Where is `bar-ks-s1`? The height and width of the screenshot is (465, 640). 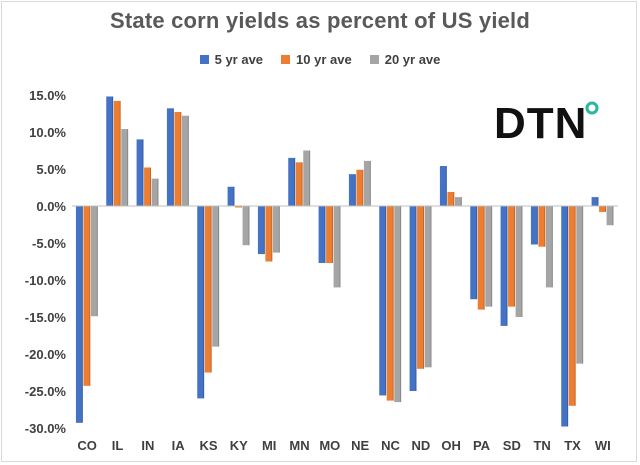
bar-ks-s1 is located at coordinates (208, 289).